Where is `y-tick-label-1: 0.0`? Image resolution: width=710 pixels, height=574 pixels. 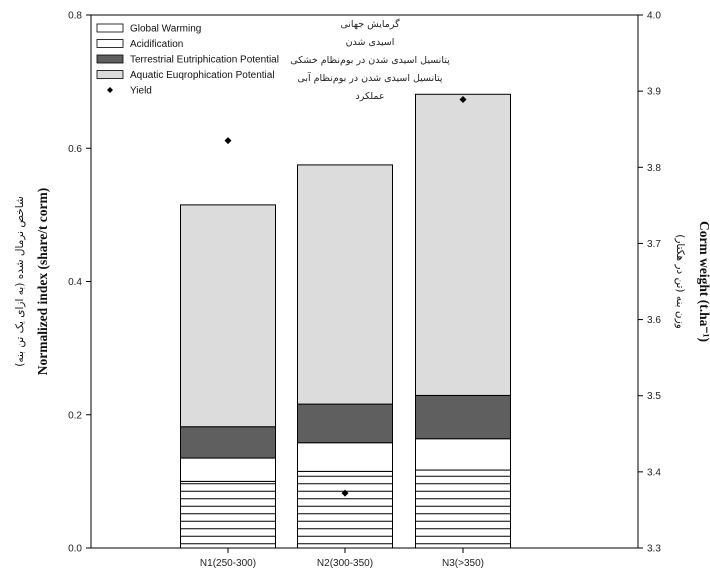 y-tick-label-1: 0.0 is located at coordinates (75, 549).